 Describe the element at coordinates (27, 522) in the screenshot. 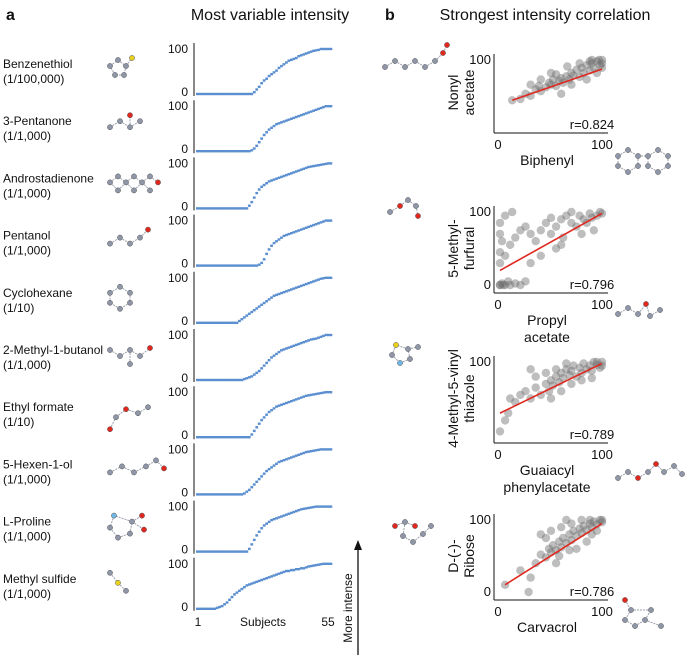

I see `compound-name: L-Proline` at that location.